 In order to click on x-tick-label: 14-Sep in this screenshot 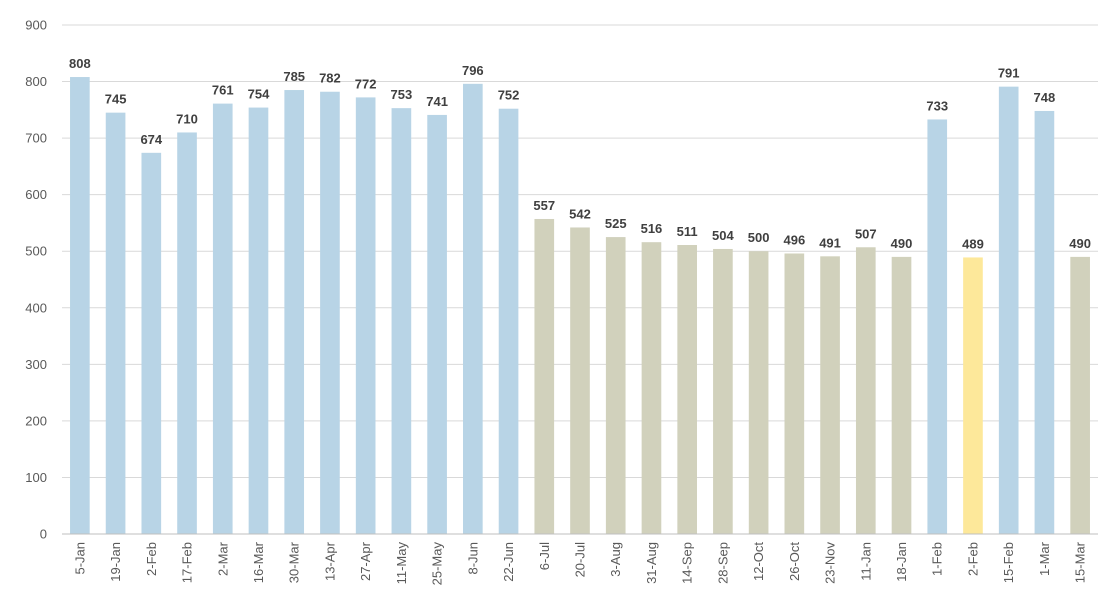, I will do `click(687, 563)`.